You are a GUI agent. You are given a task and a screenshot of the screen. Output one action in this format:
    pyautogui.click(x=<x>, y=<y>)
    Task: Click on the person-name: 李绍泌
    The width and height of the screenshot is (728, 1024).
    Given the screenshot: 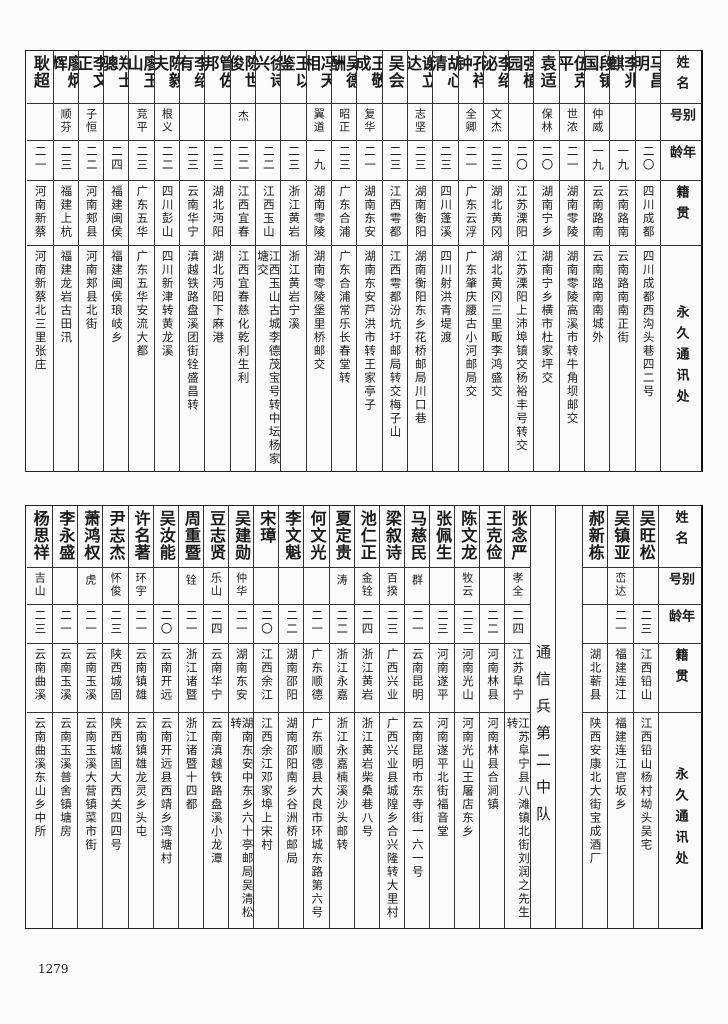 What is the action you would take?
    pyautogui.click(x=496, y=72)
    